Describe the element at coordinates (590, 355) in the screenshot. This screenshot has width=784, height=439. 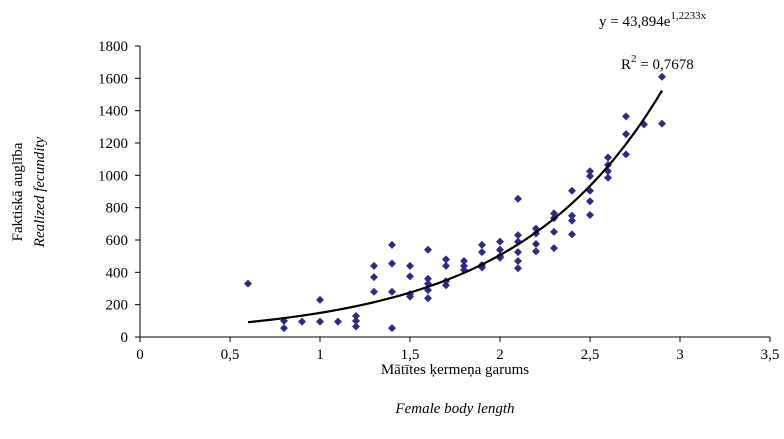
I see `x-tick-label: 2,5` at that location.